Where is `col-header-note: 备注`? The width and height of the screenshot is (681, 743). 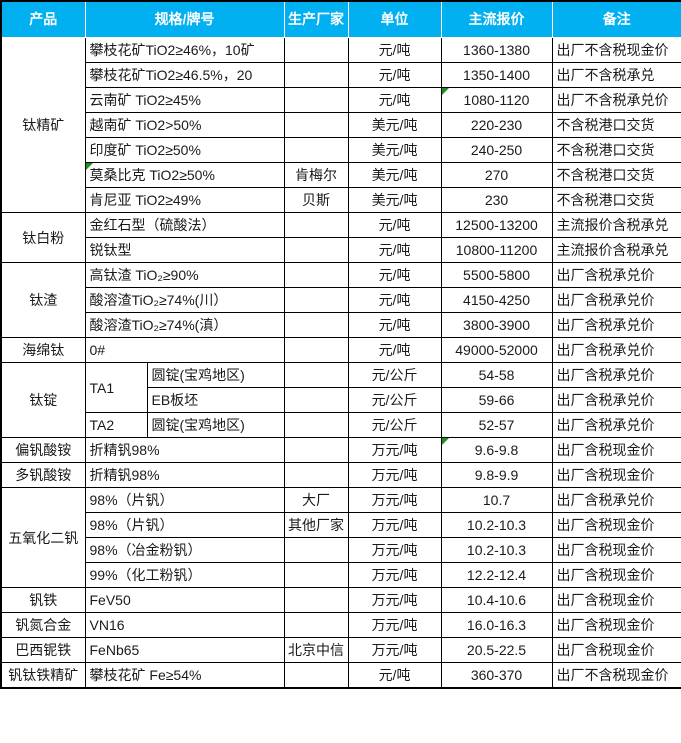
col-header-note: 备注 is located at coordinates (616, 19).